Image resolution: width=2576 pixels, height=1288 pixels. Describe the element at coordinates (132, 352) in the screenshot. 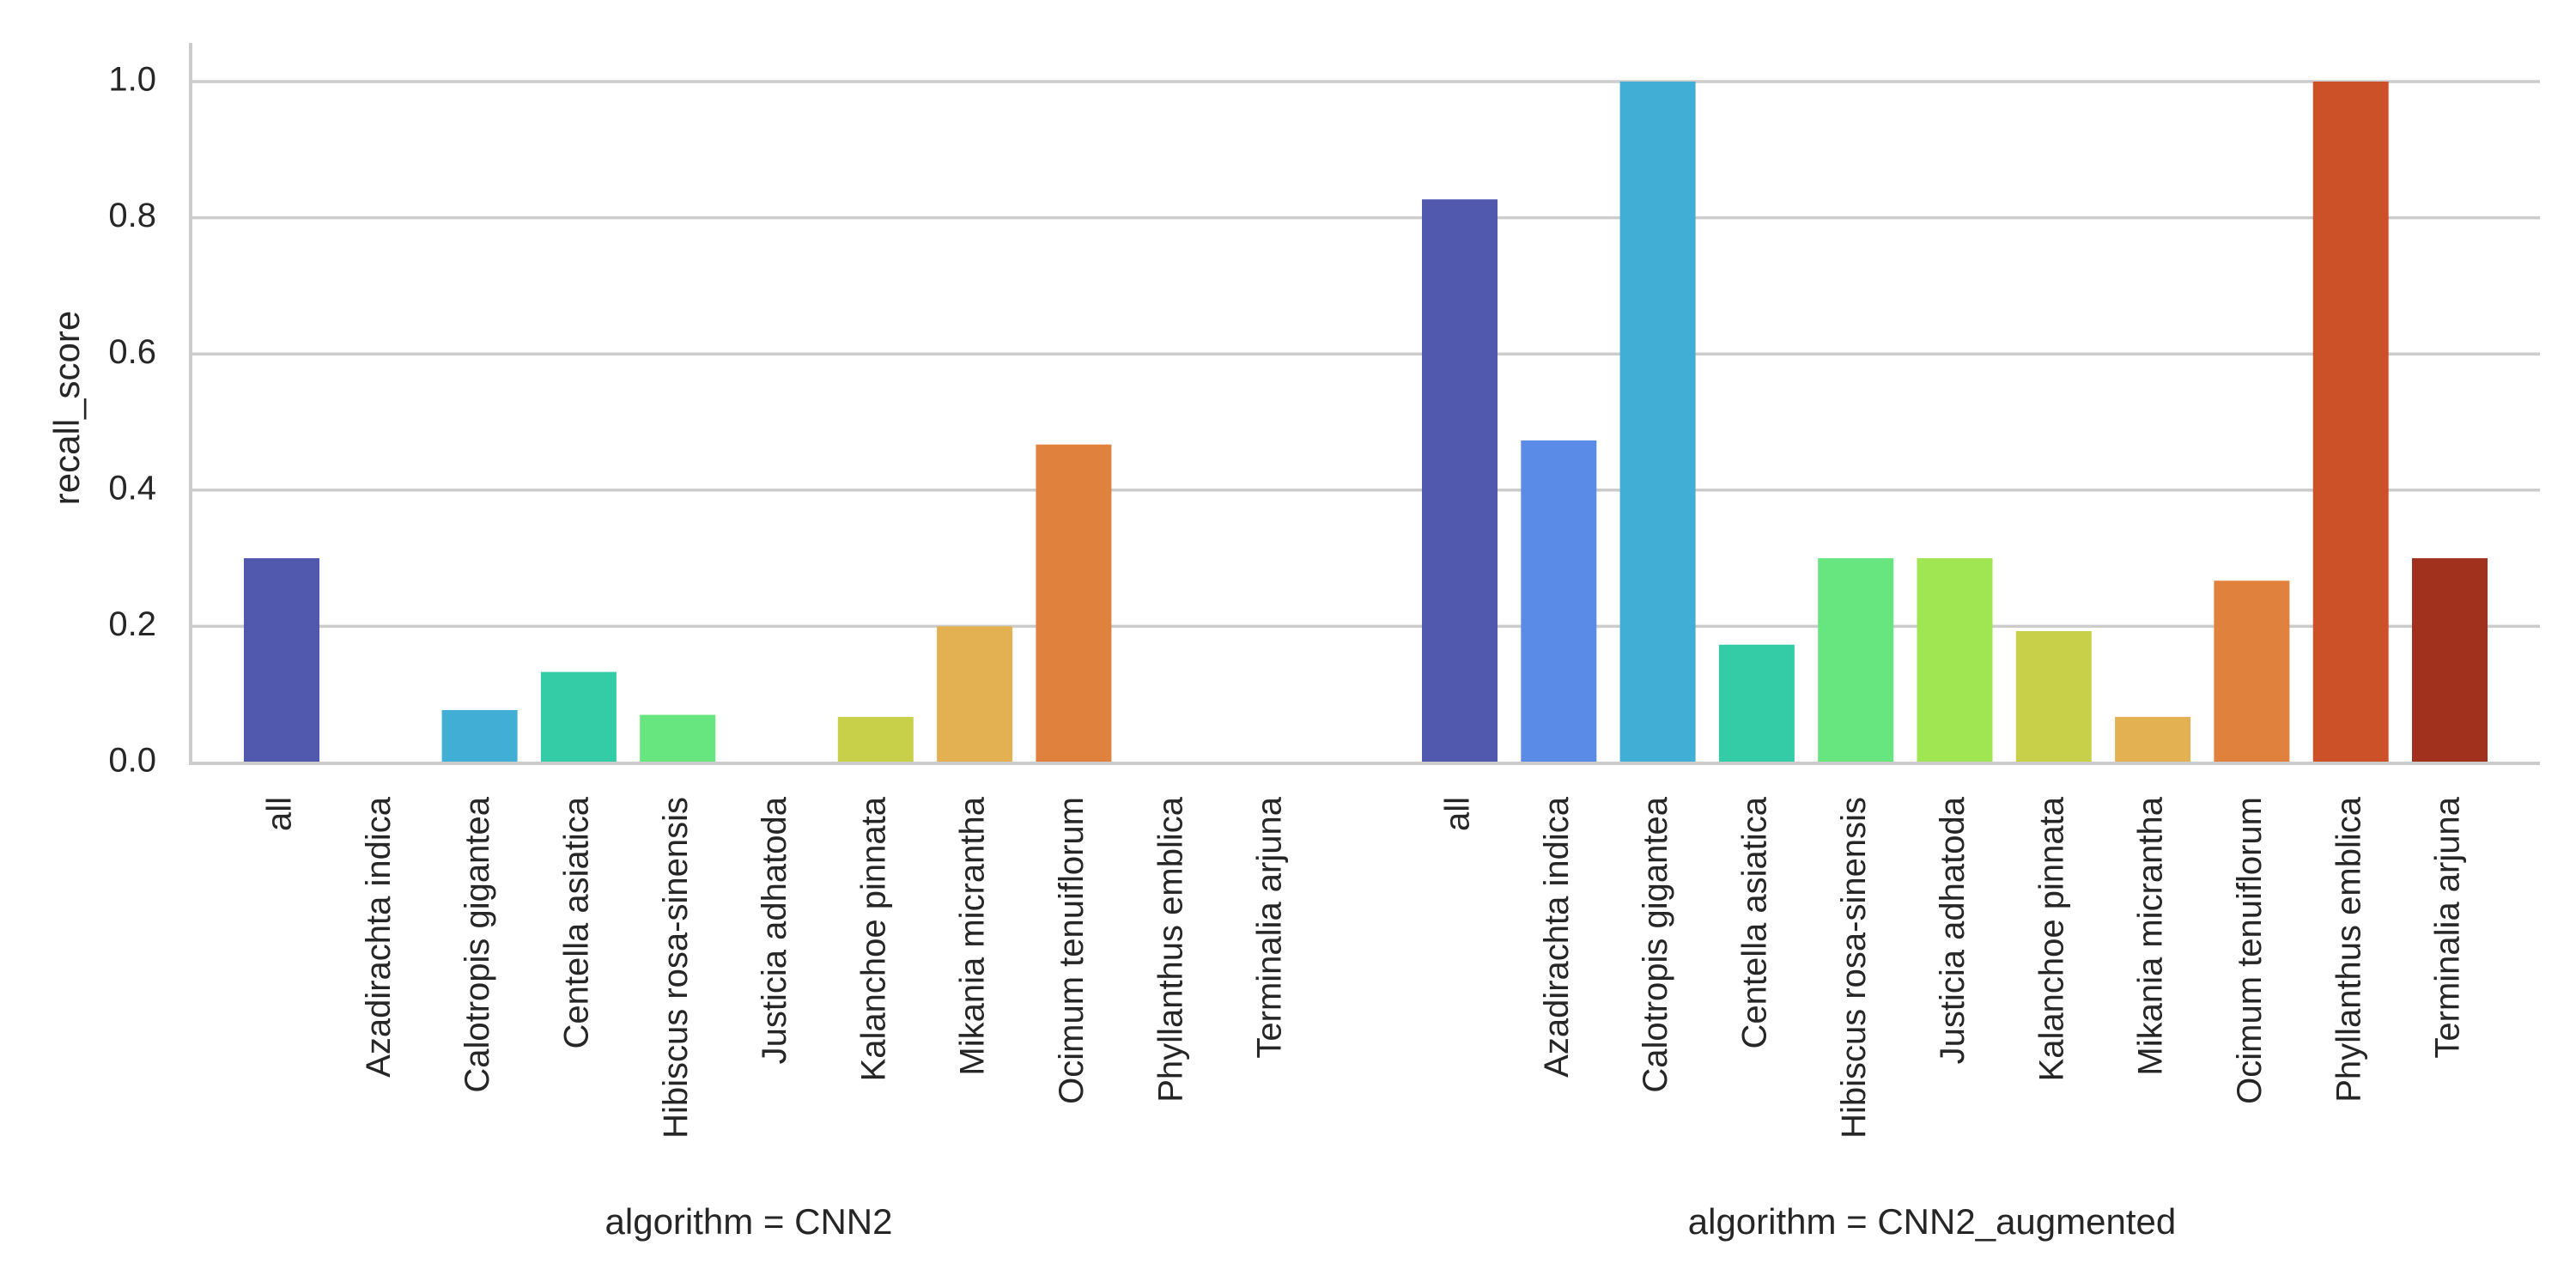

I see `y-tick-label: 0.6` at that location.